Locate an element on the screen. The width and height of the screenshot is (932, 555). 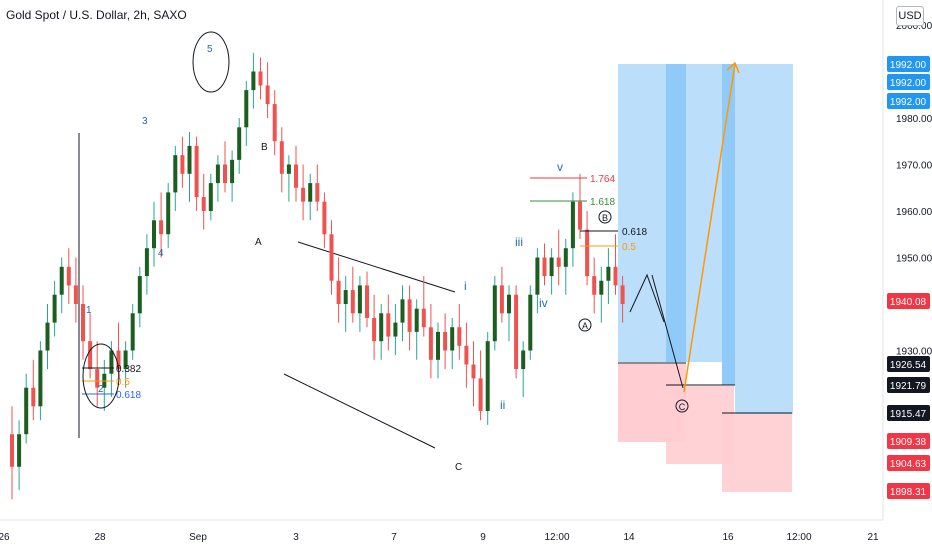
channel-lower is located at coordinates (359, 411).